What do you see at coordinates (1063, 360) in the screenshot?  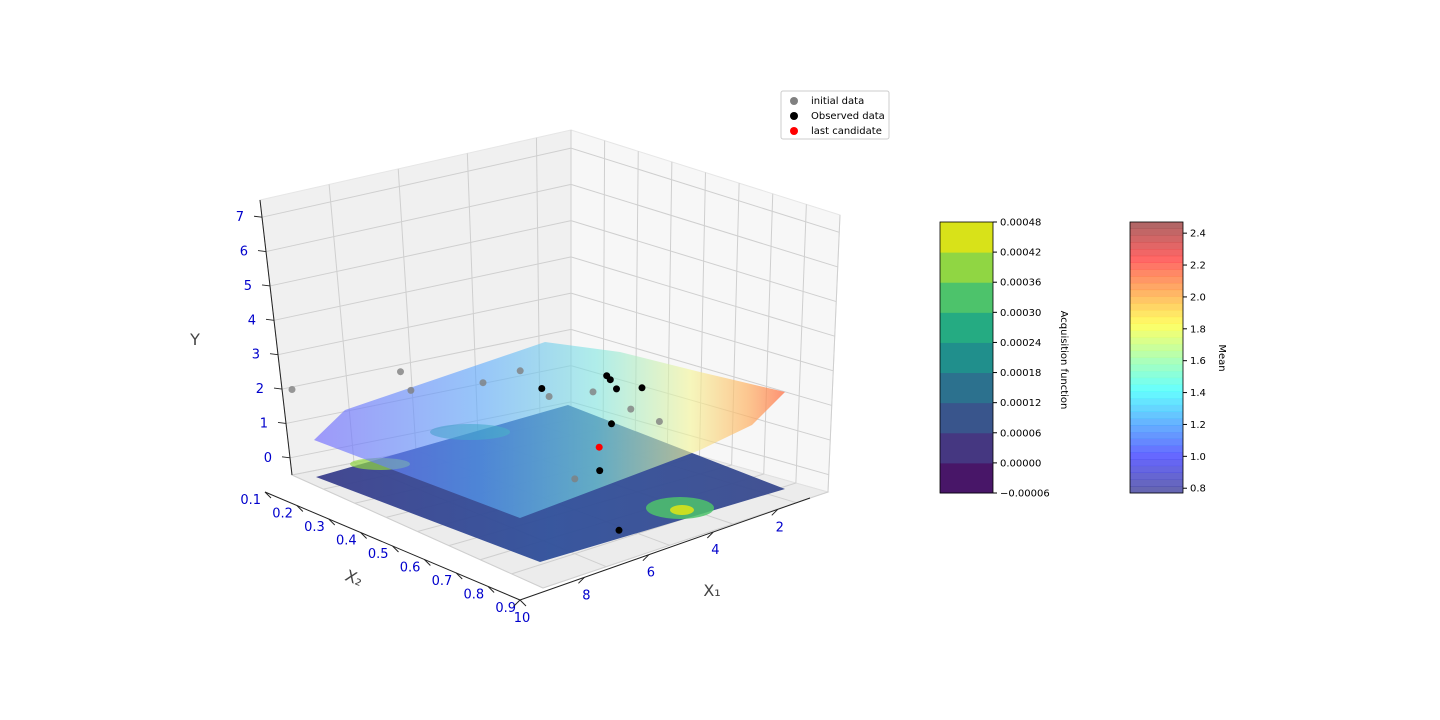 I see `colorbar-acquisition-label: Acquisition function` at bounding box center [1063, 360].